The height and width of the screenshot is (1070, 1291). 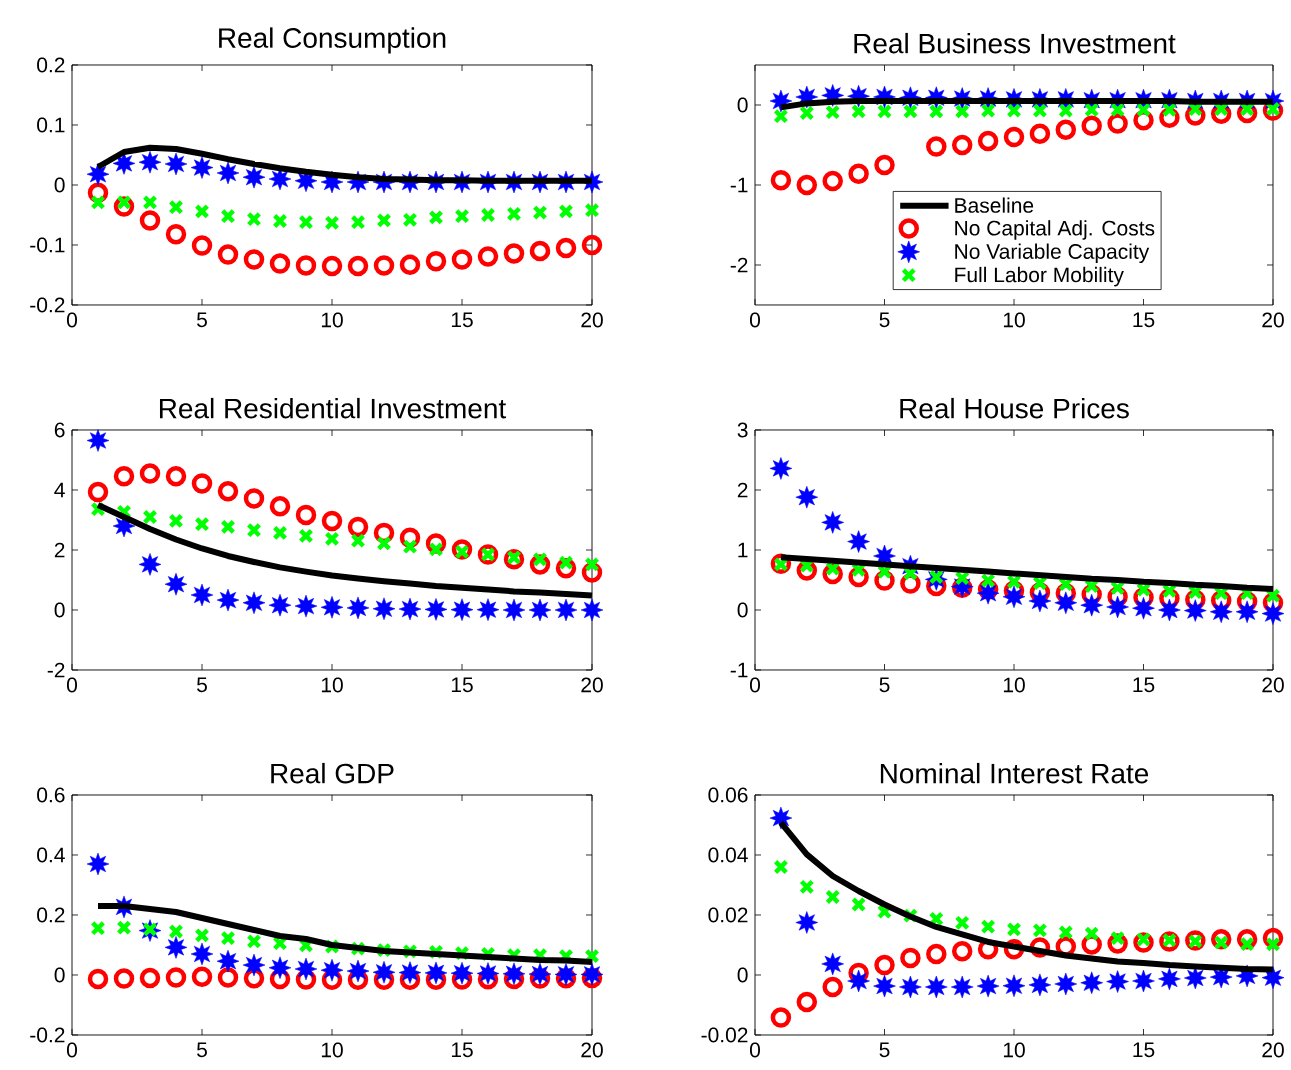 I want to click on y-tick-label: 0.04, so click(x=728, y=855).